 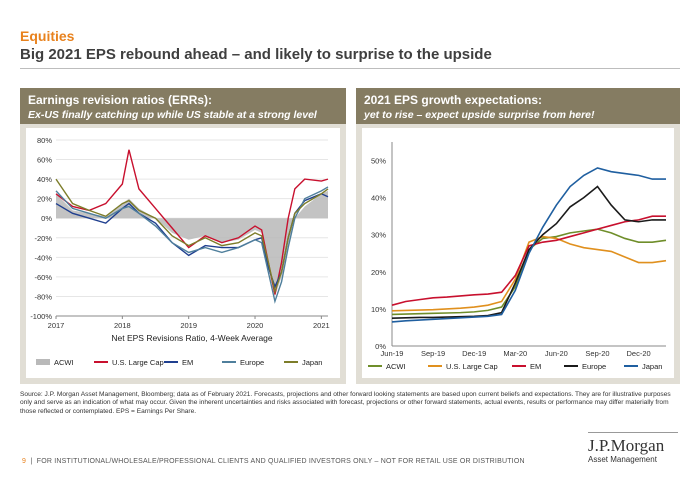 I want to click on y-tick-label: 60%, so click(x=44, y=160).